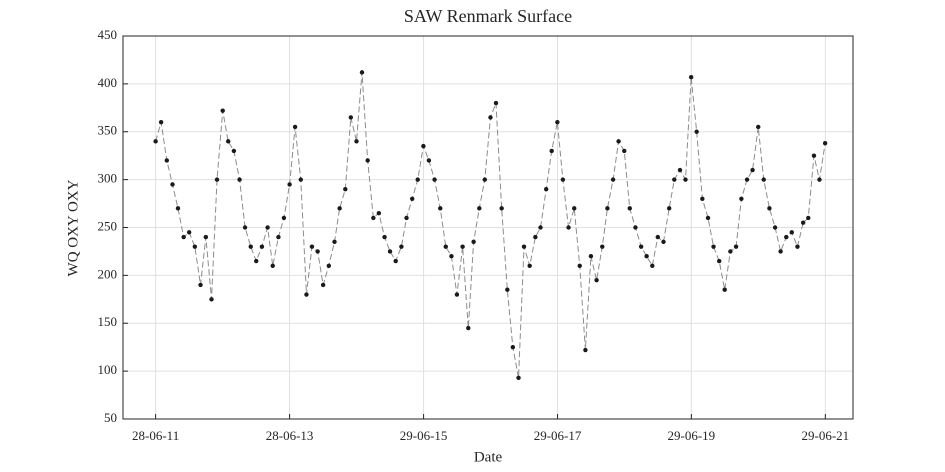 Image resolution: width=945 pixels, height=472 pixels. I want to click on x-tick-label: 28-06-13, so click(290, 435).